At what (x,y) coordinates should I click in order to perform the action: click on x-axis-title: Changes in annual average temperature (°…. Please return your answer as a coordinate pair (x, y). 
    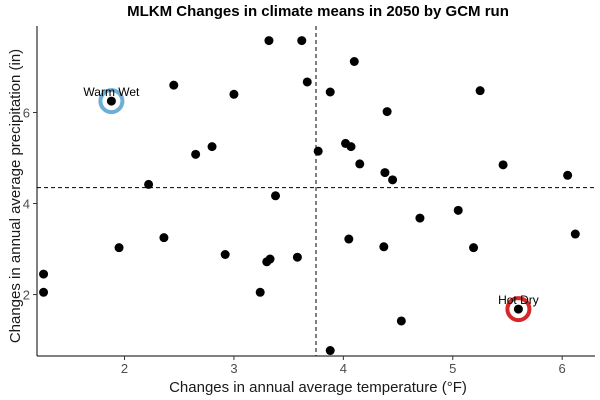
    Looking at the image, I should click on (318, 387).